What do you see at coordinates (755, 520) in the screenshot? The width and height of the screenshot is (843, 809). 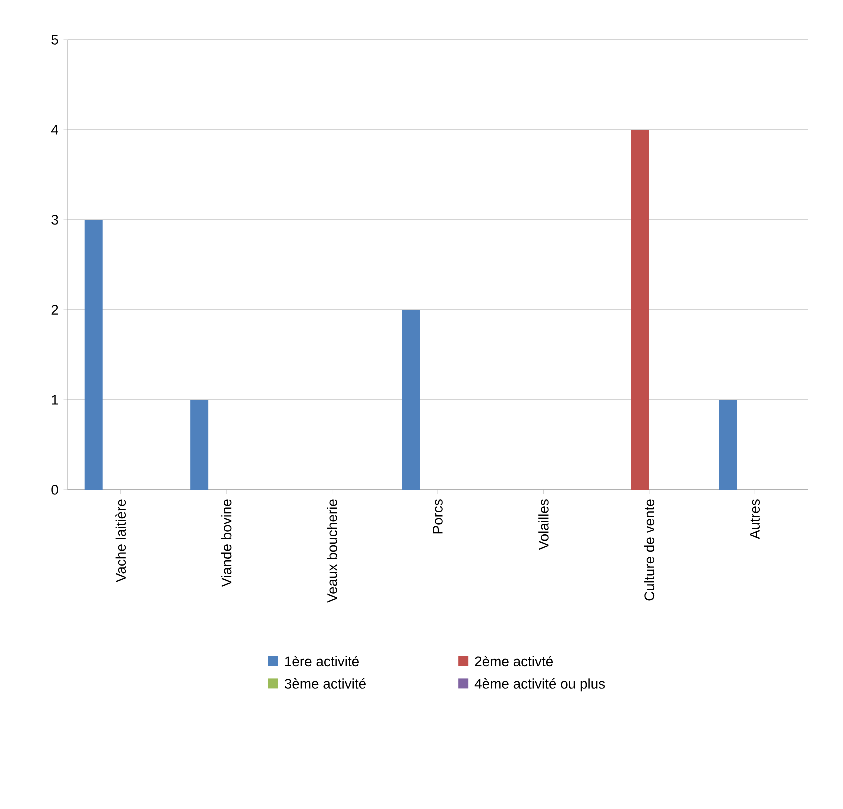 I see `x-tick-label: Autres` at bounding box center [755, 520].